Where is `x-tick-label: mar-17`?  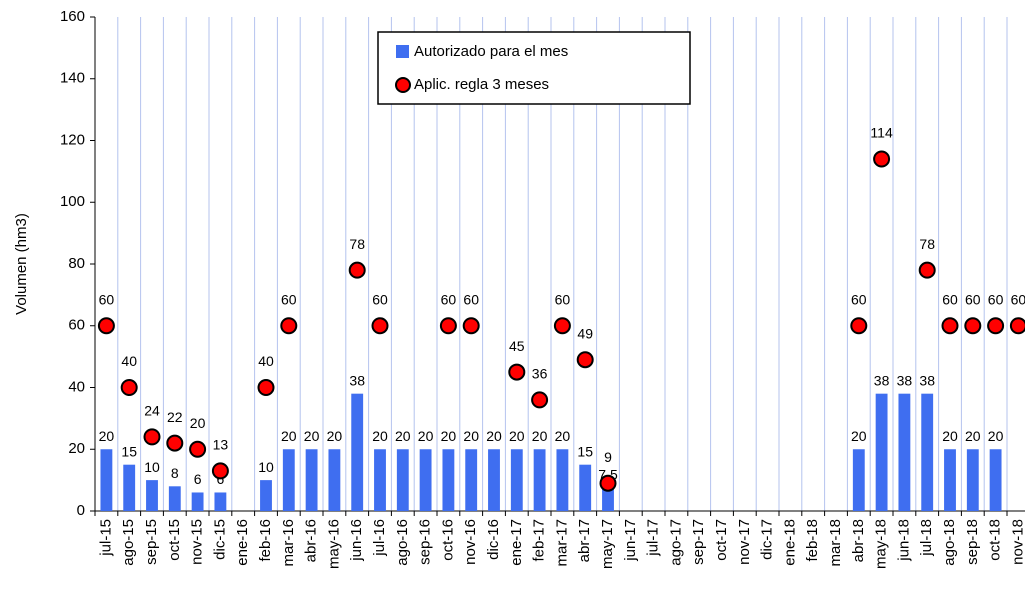
x-tick-label: mar-17 is located at coordinates (561, 543).